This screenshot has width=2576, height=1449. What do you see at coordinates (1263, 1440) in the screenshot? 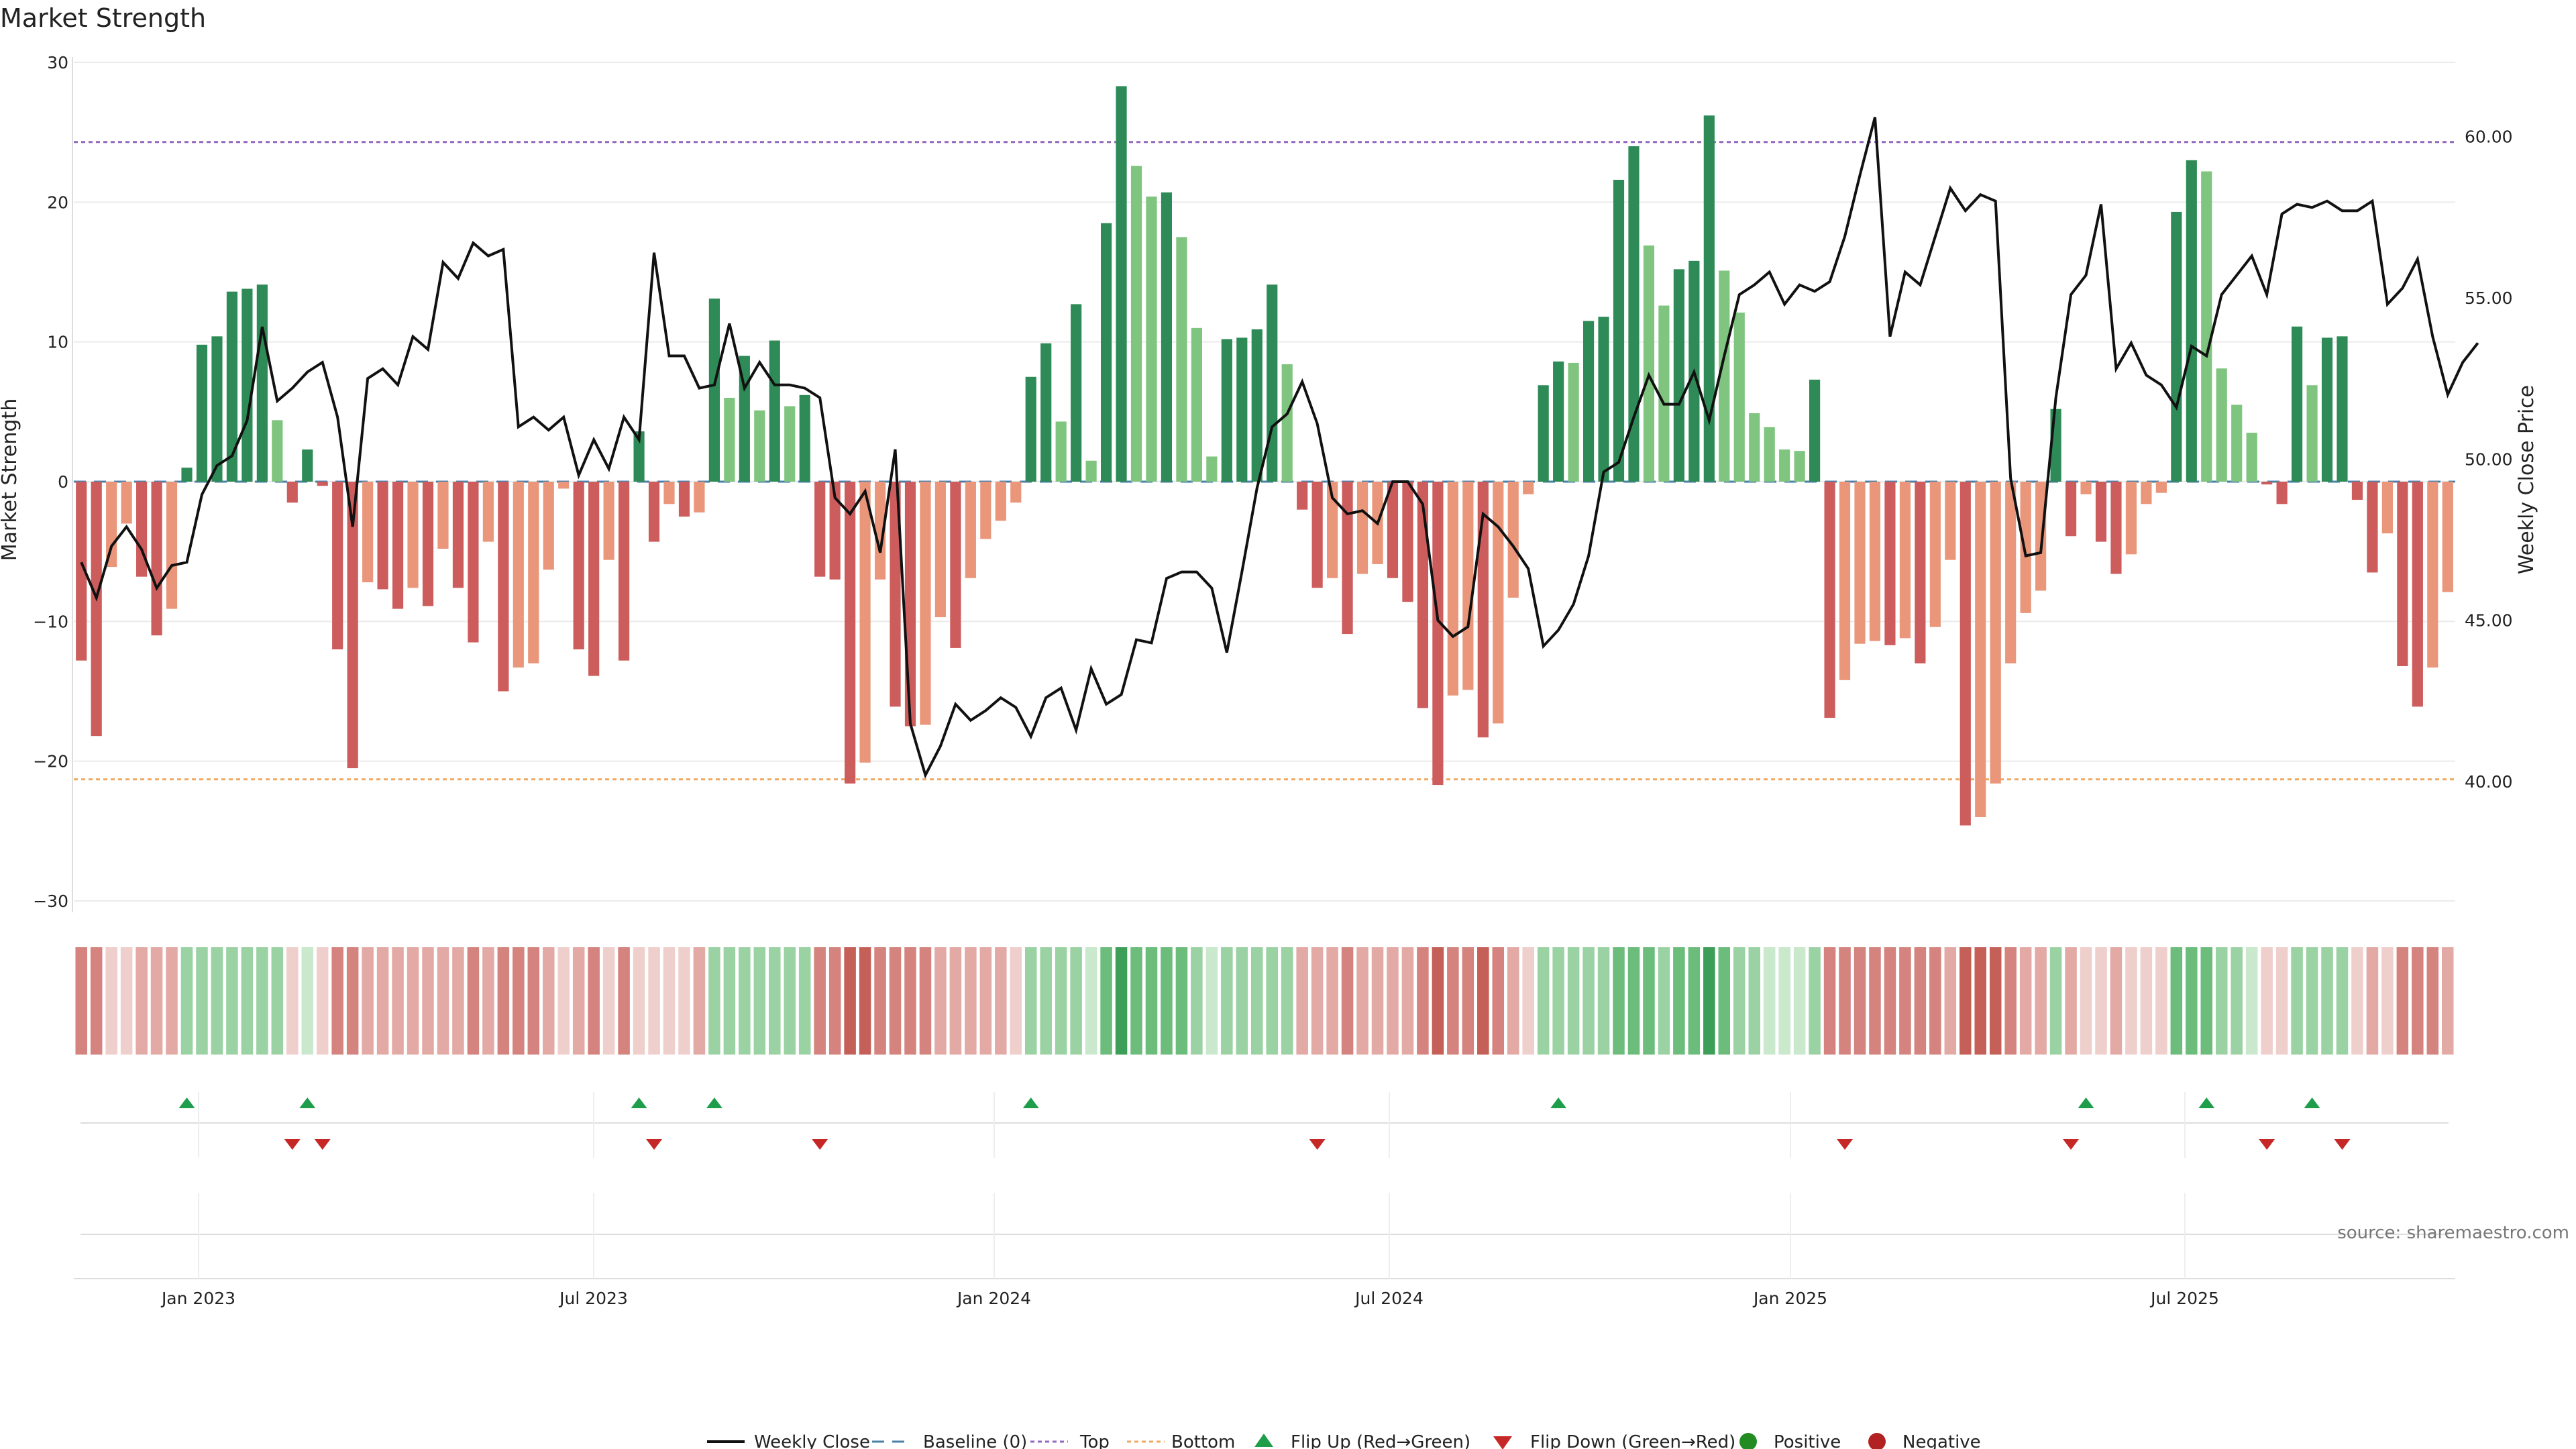
I see `legend-flip-up-icon` at bounding box center [1263, 1440].